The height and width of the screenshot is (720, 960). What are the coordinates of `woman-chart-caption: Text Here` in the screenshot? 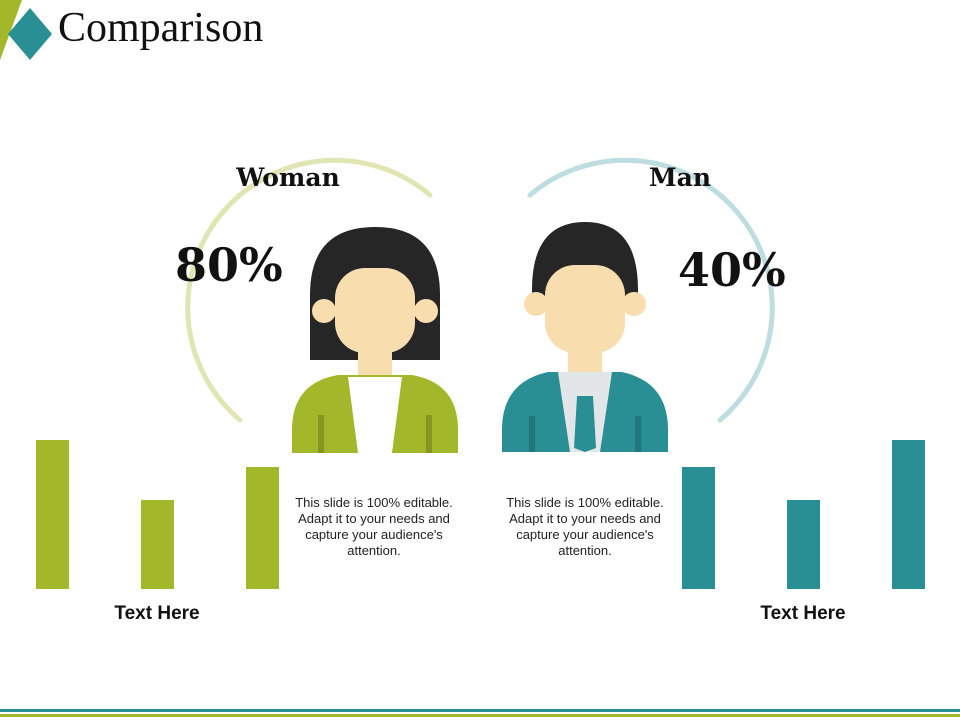 It's located at (157, 613).